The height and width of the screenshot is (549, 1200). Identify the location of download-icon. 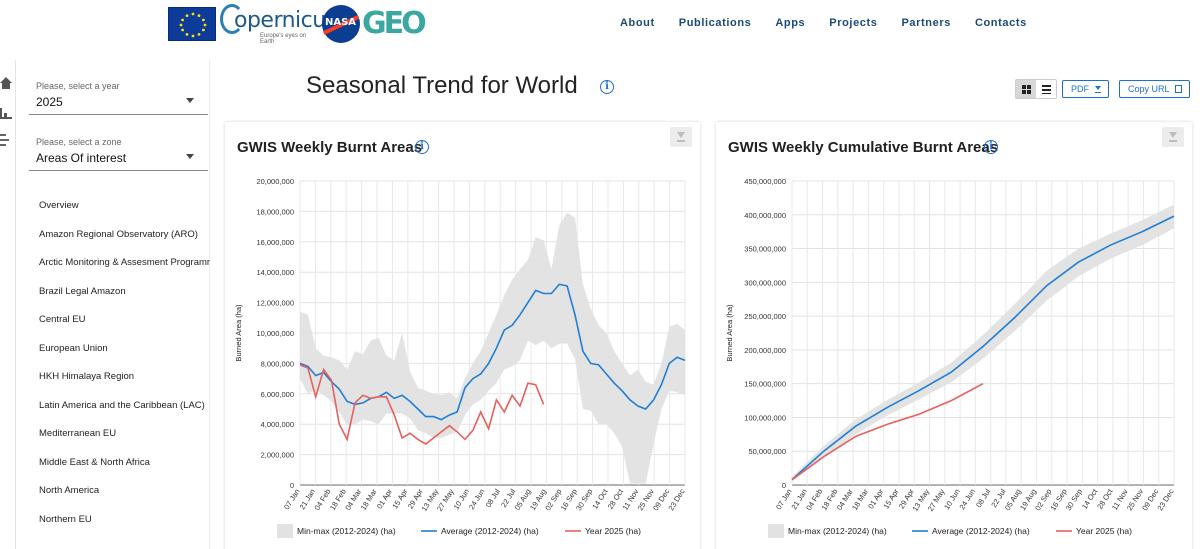
(1098, 89).